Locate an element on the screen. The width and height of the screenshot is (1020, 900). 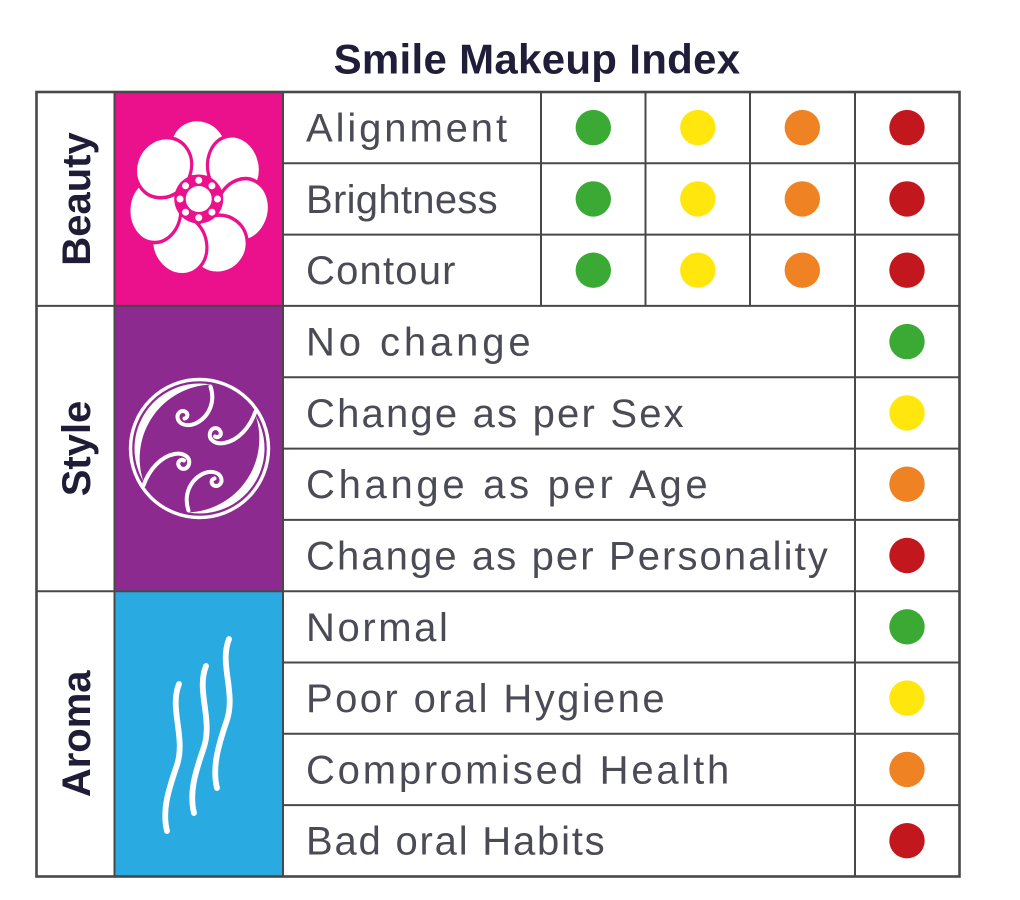
svg-text: Smile Makeup Index is located at coordinates (537, 59).